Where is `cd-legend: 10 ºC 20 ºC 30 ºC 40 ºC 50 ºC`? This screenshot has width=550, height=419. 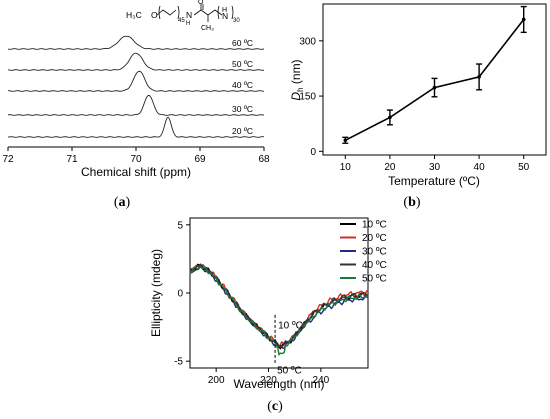 cd-legend: 10 ºC 20 ºC 30 ºC 40 ºC 50 ºC is located at coordinates (363, 252).